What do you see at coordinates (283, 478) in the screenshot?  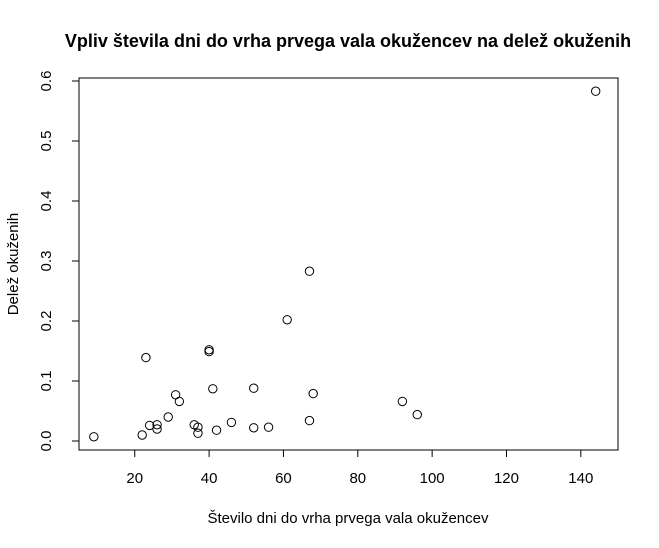 I see `x-tick-label: 60` at bounding box center [283, 478].